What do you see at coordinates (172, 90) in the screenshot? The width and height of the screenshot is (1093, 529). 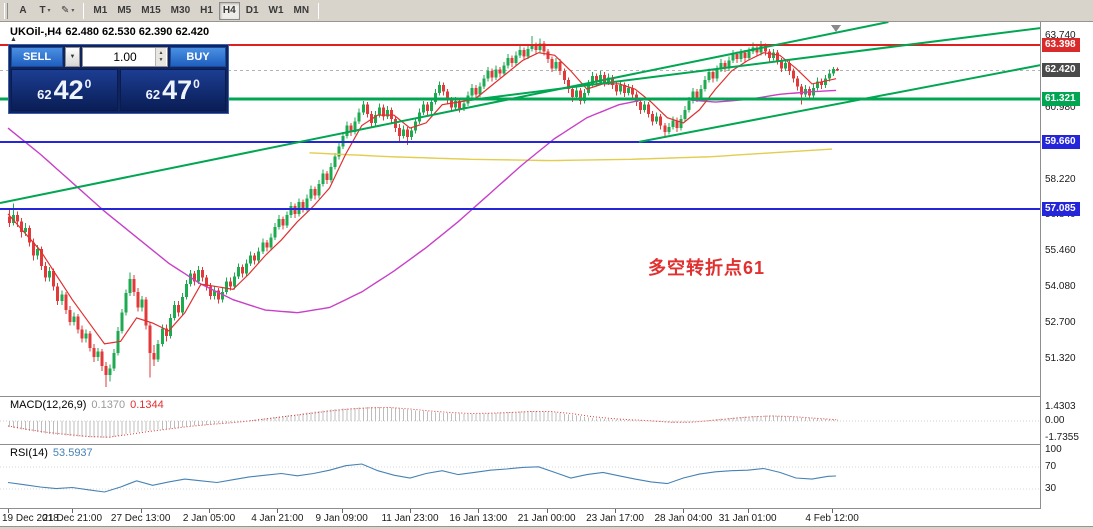 I see `ask-price: 62 47 0` at bounding box center [172, 90].